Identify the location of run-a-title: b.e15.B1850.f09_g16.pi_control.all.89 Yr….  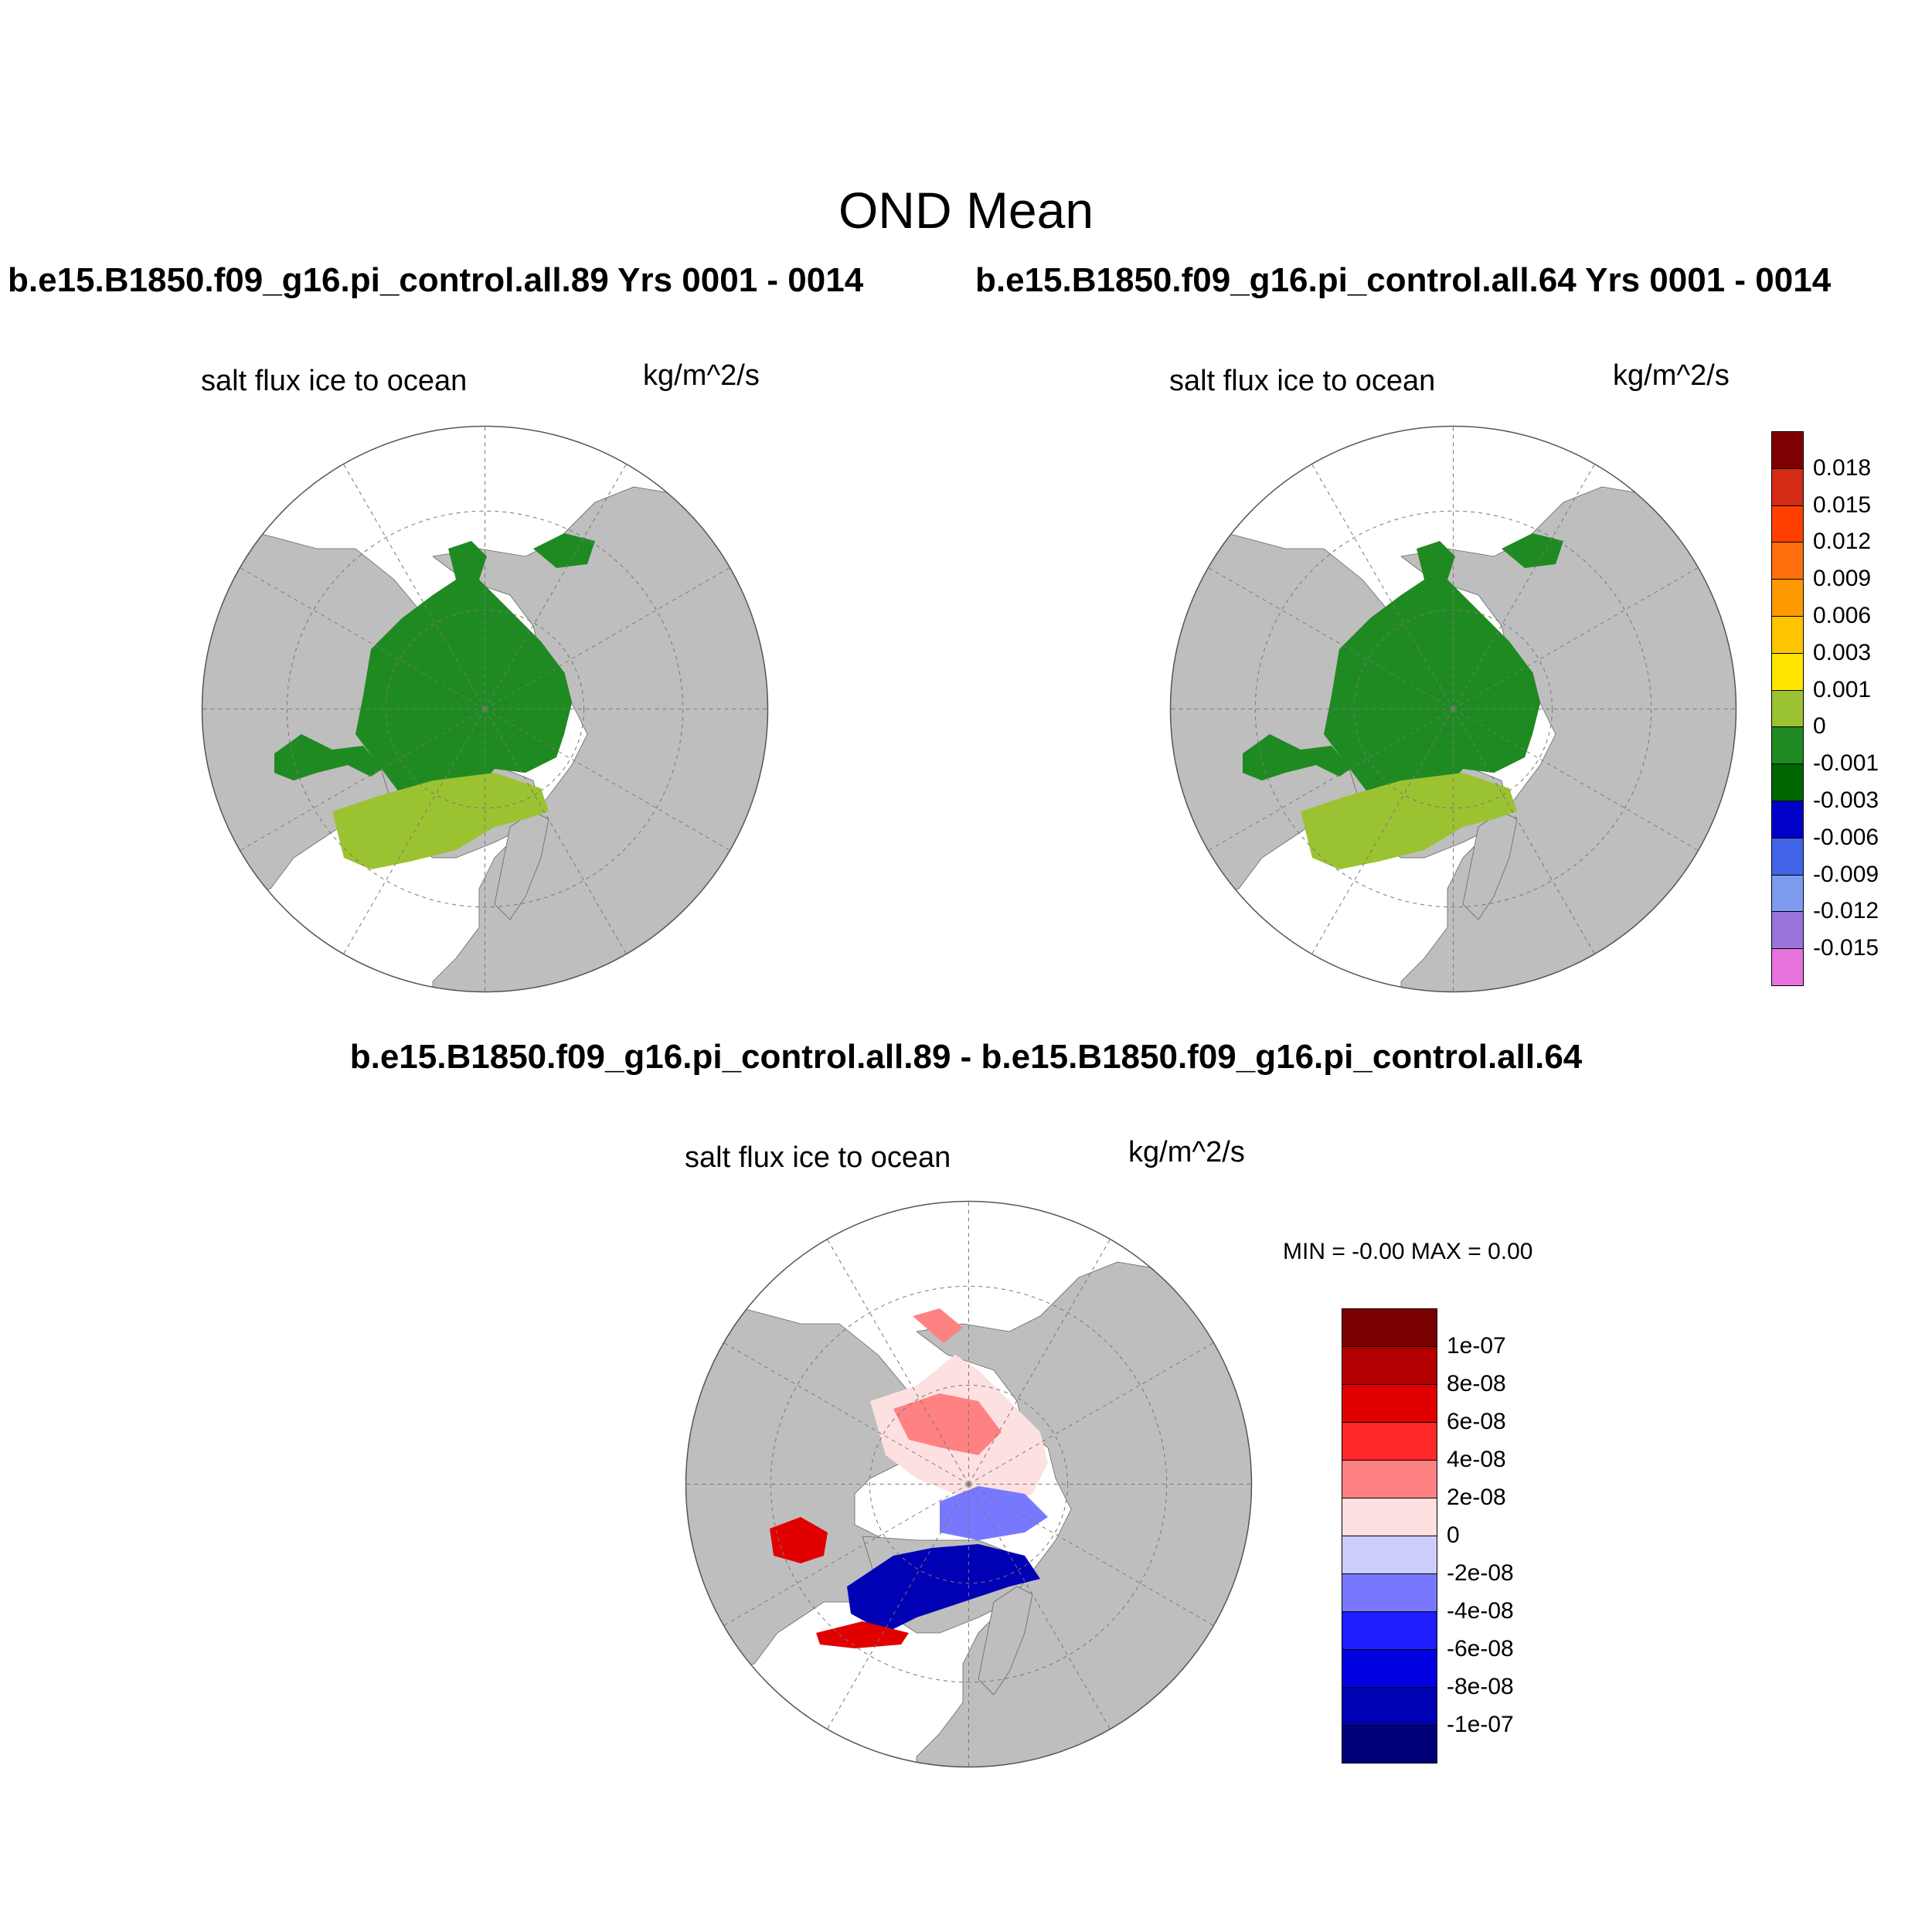
(436, 280).